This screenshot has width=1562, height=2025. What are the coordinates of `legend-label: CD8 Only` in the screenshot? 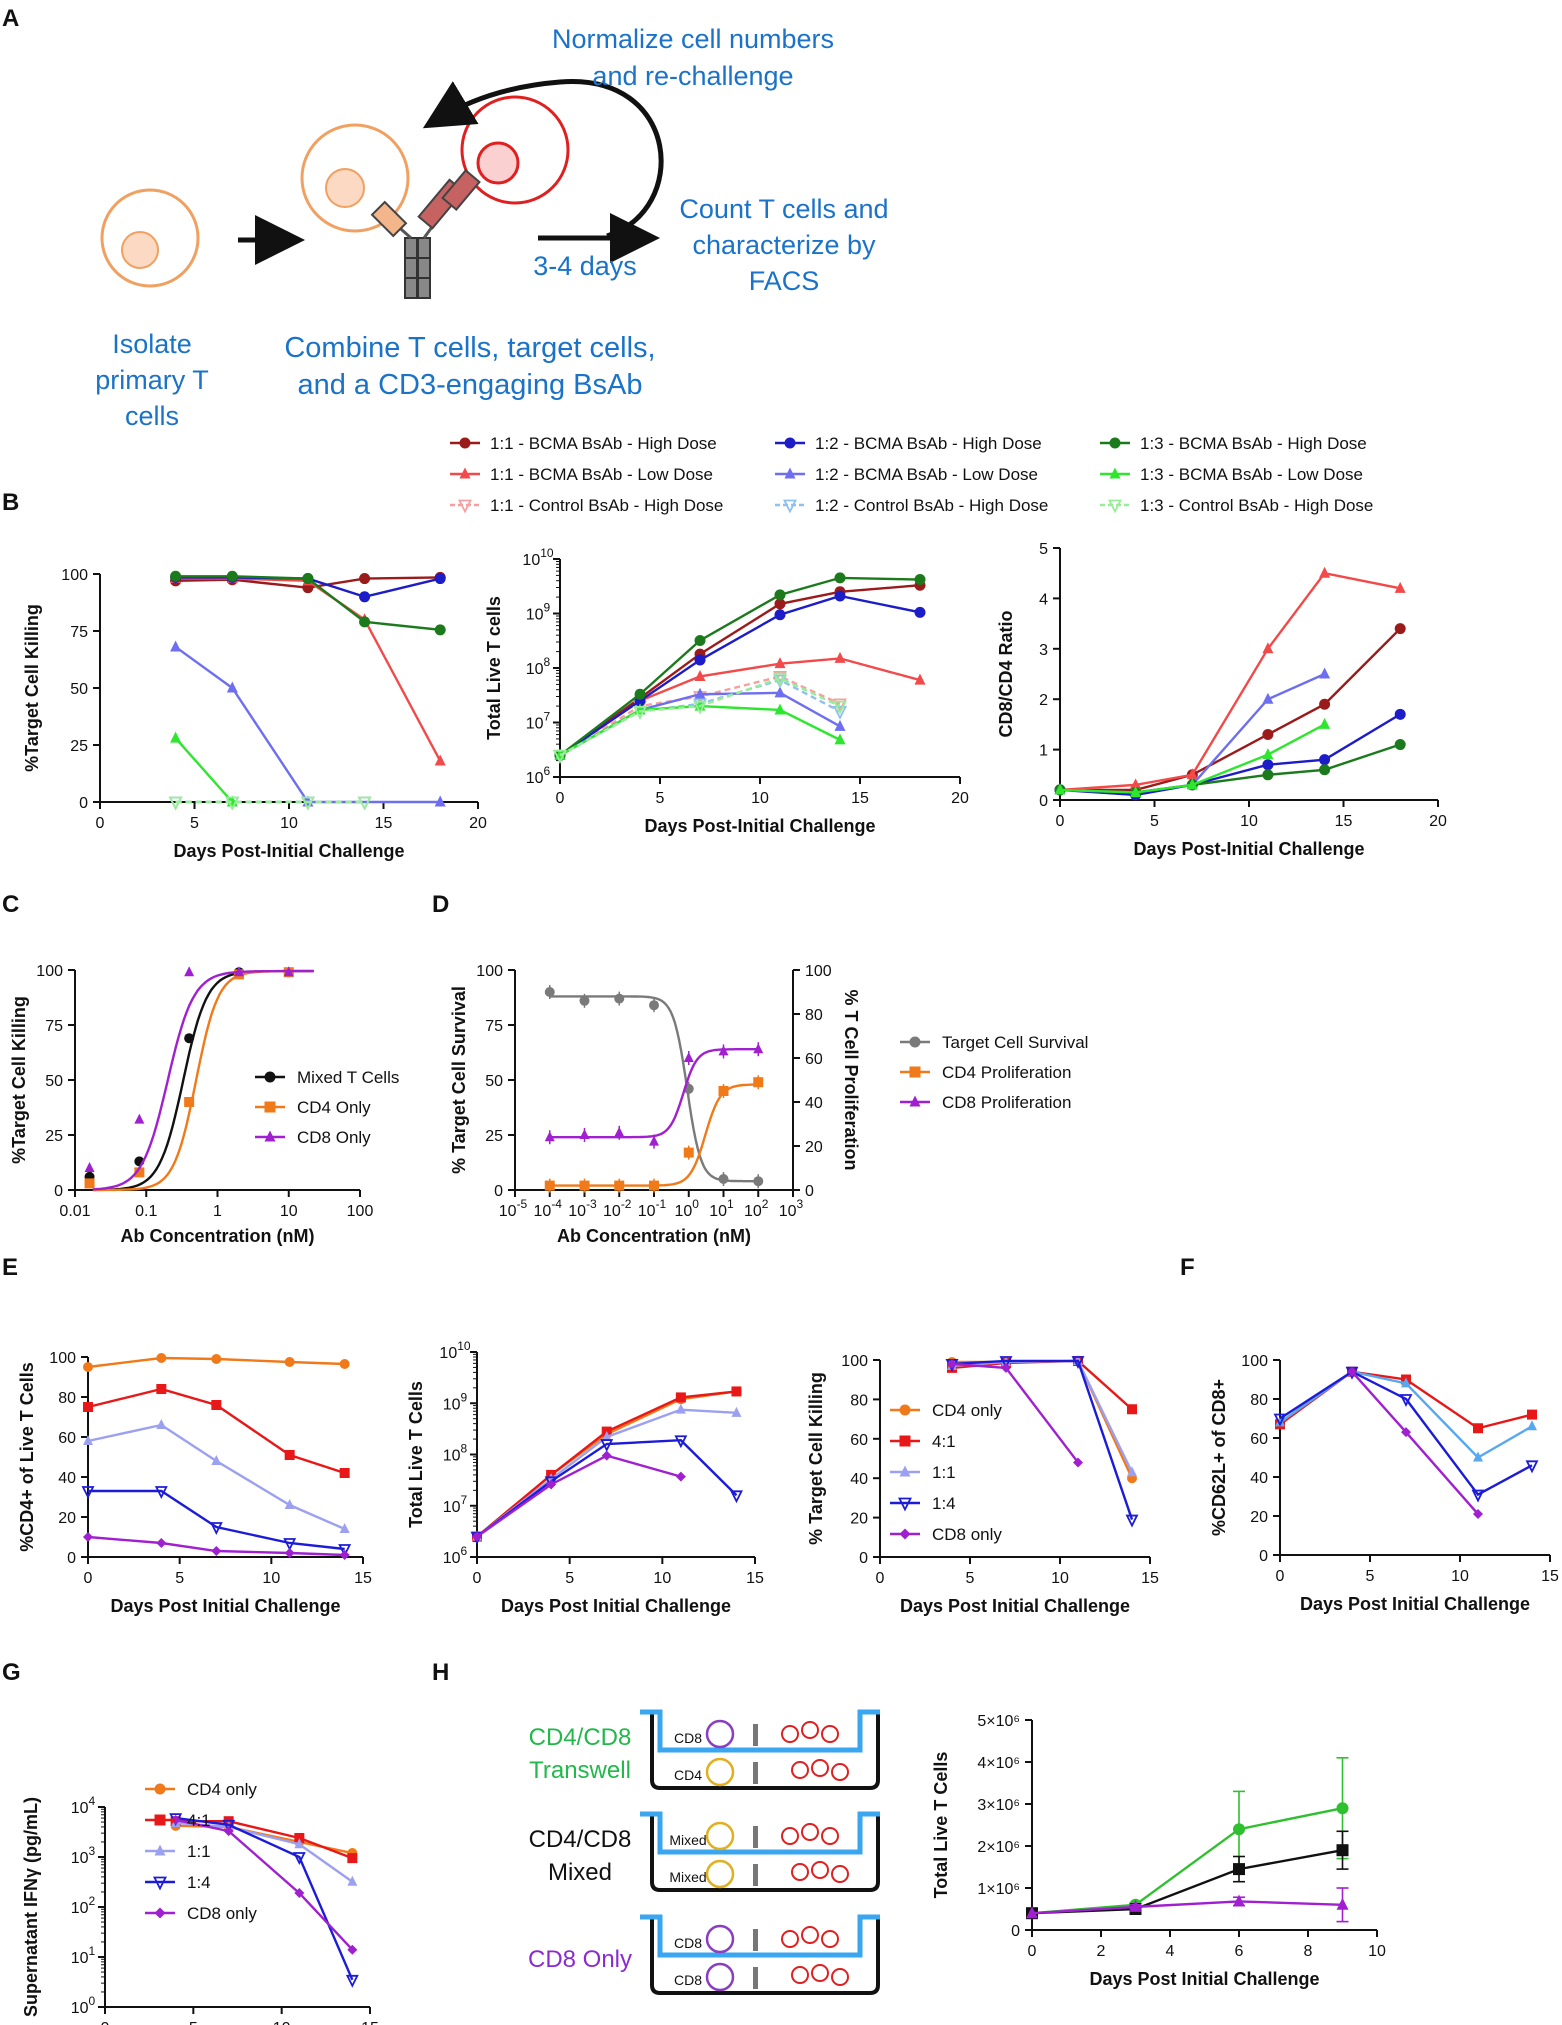 It's located at (334, 1137).